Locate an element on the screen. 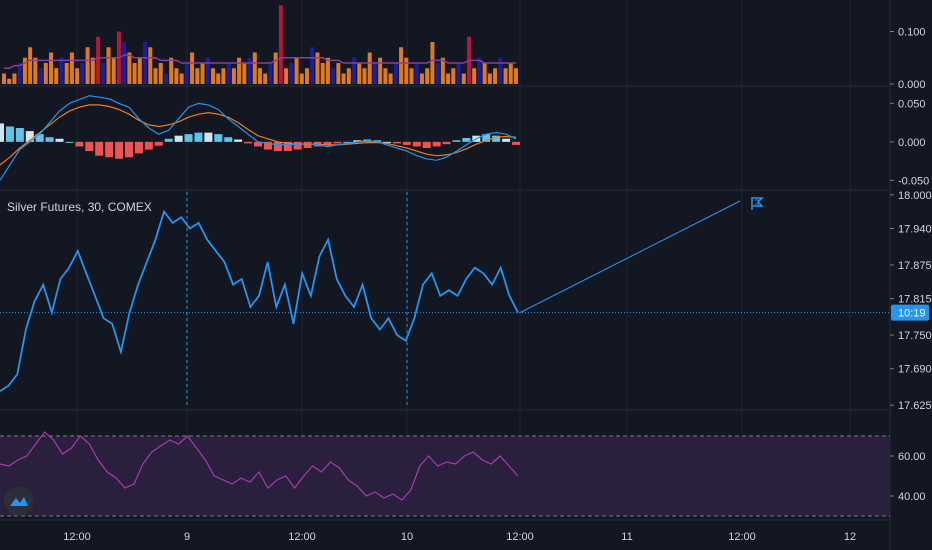  volume-axis-label: 0.100 is located at coordinates (912, 33).